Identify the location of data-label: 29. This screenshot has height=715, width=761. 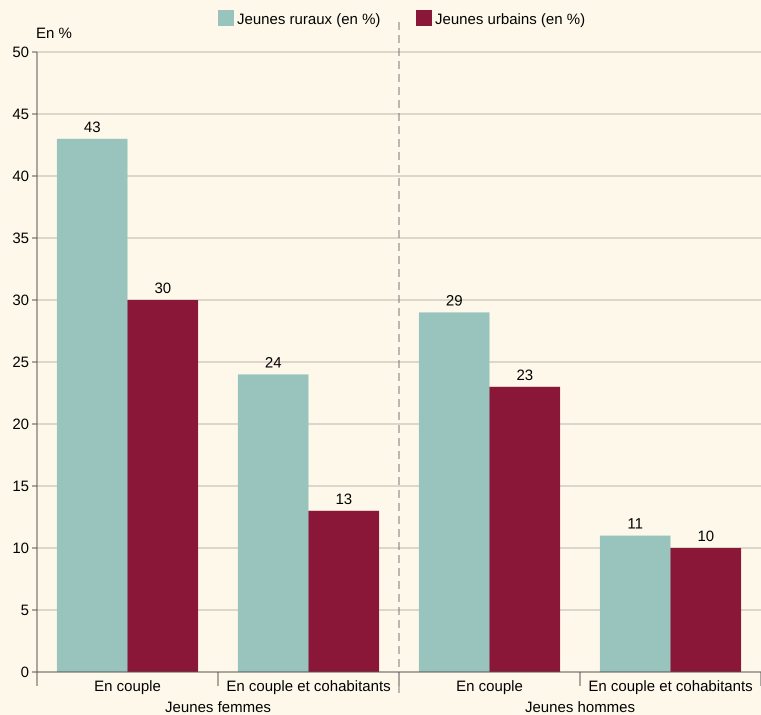
(454, 301).